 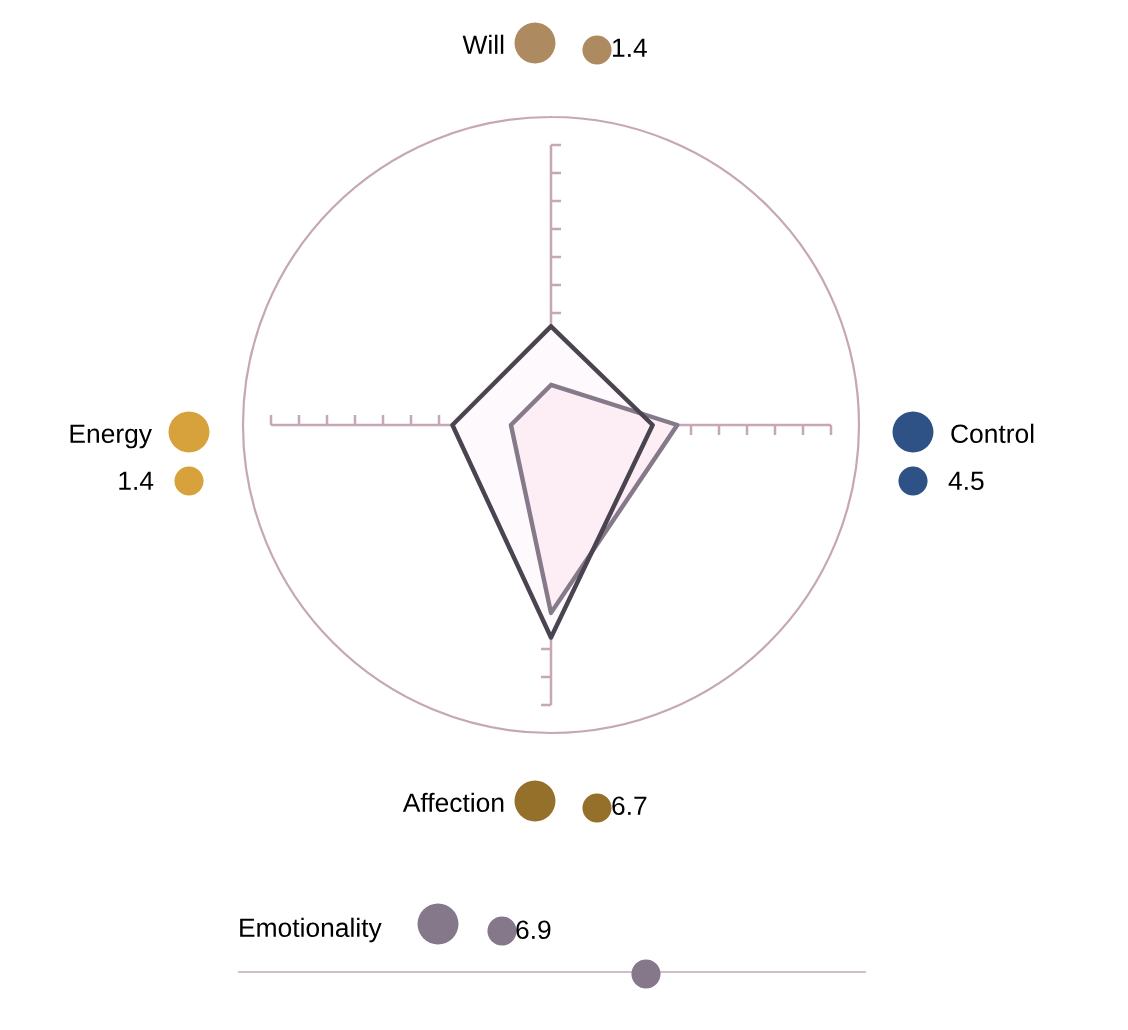 What do you see at coordinates (629, 806) in the screenshot?
I see `text: 6.7` at bounding box center [629, 806].